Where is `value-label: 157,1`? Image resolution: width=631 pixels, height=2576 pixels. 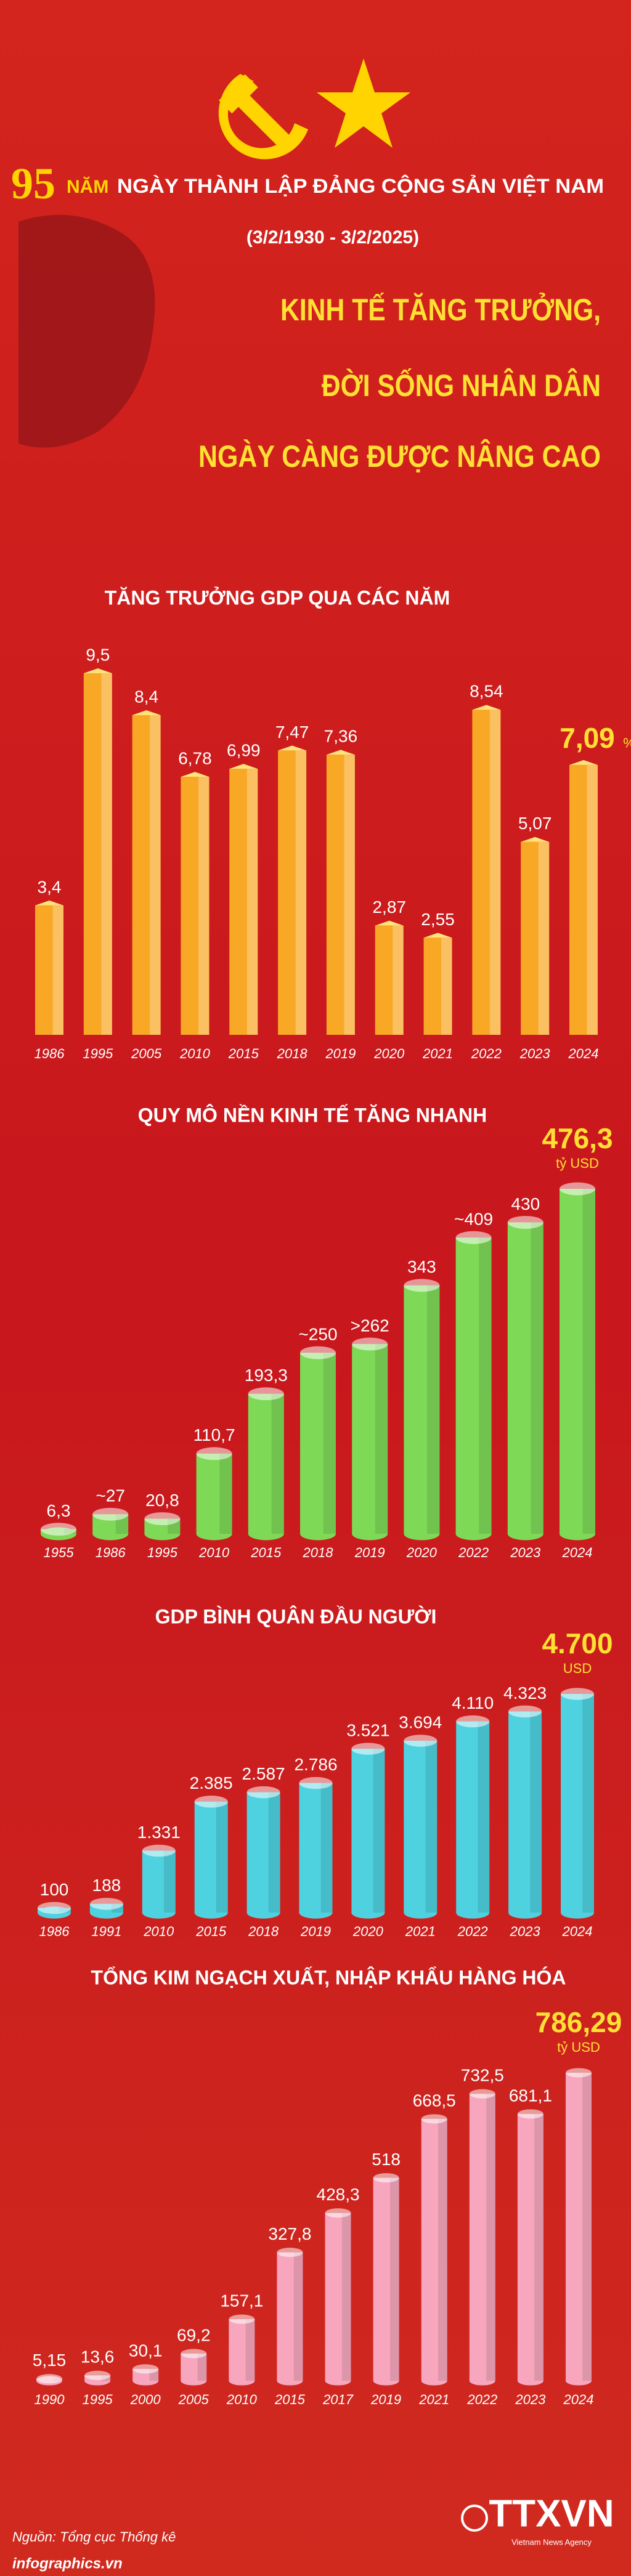
value-label: 157,1 is located at coordinates (241, 2300).